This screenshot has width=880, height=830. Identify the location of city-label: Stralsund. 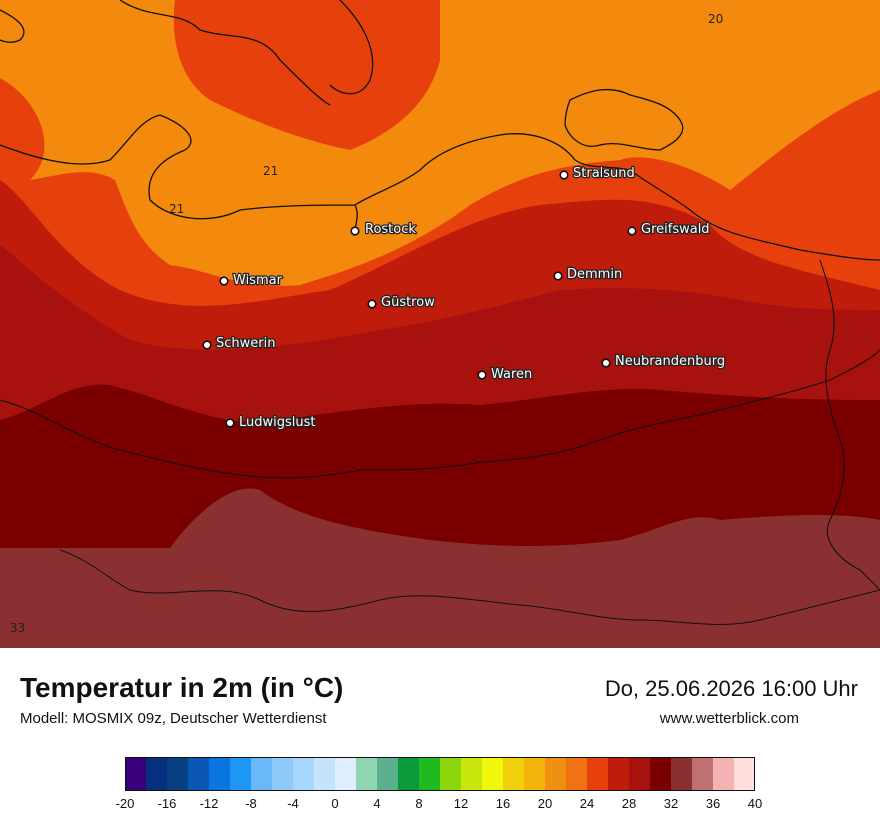
(604, 173).